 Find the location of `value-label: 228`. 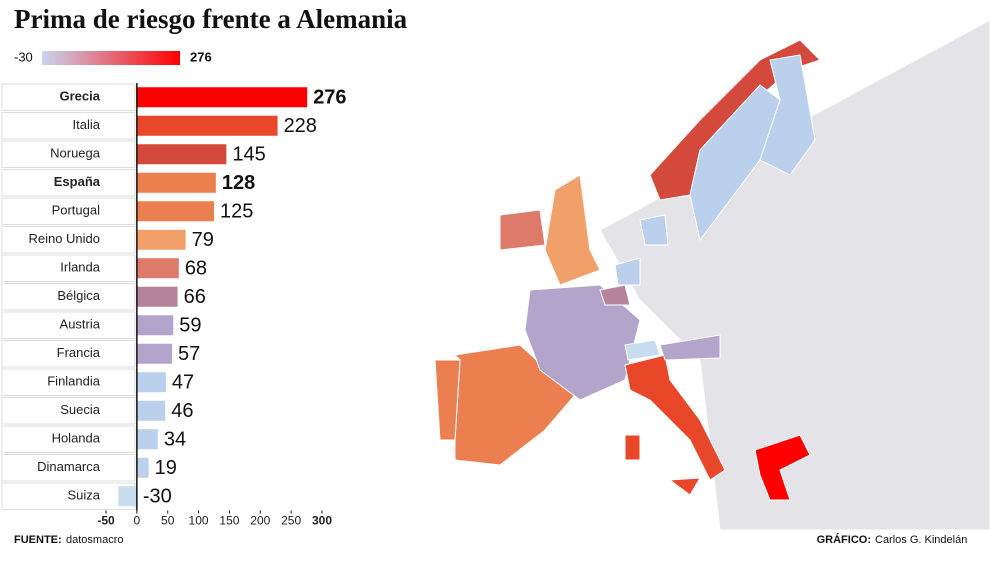

value-label: 228 is located at coordinates (300, 126).